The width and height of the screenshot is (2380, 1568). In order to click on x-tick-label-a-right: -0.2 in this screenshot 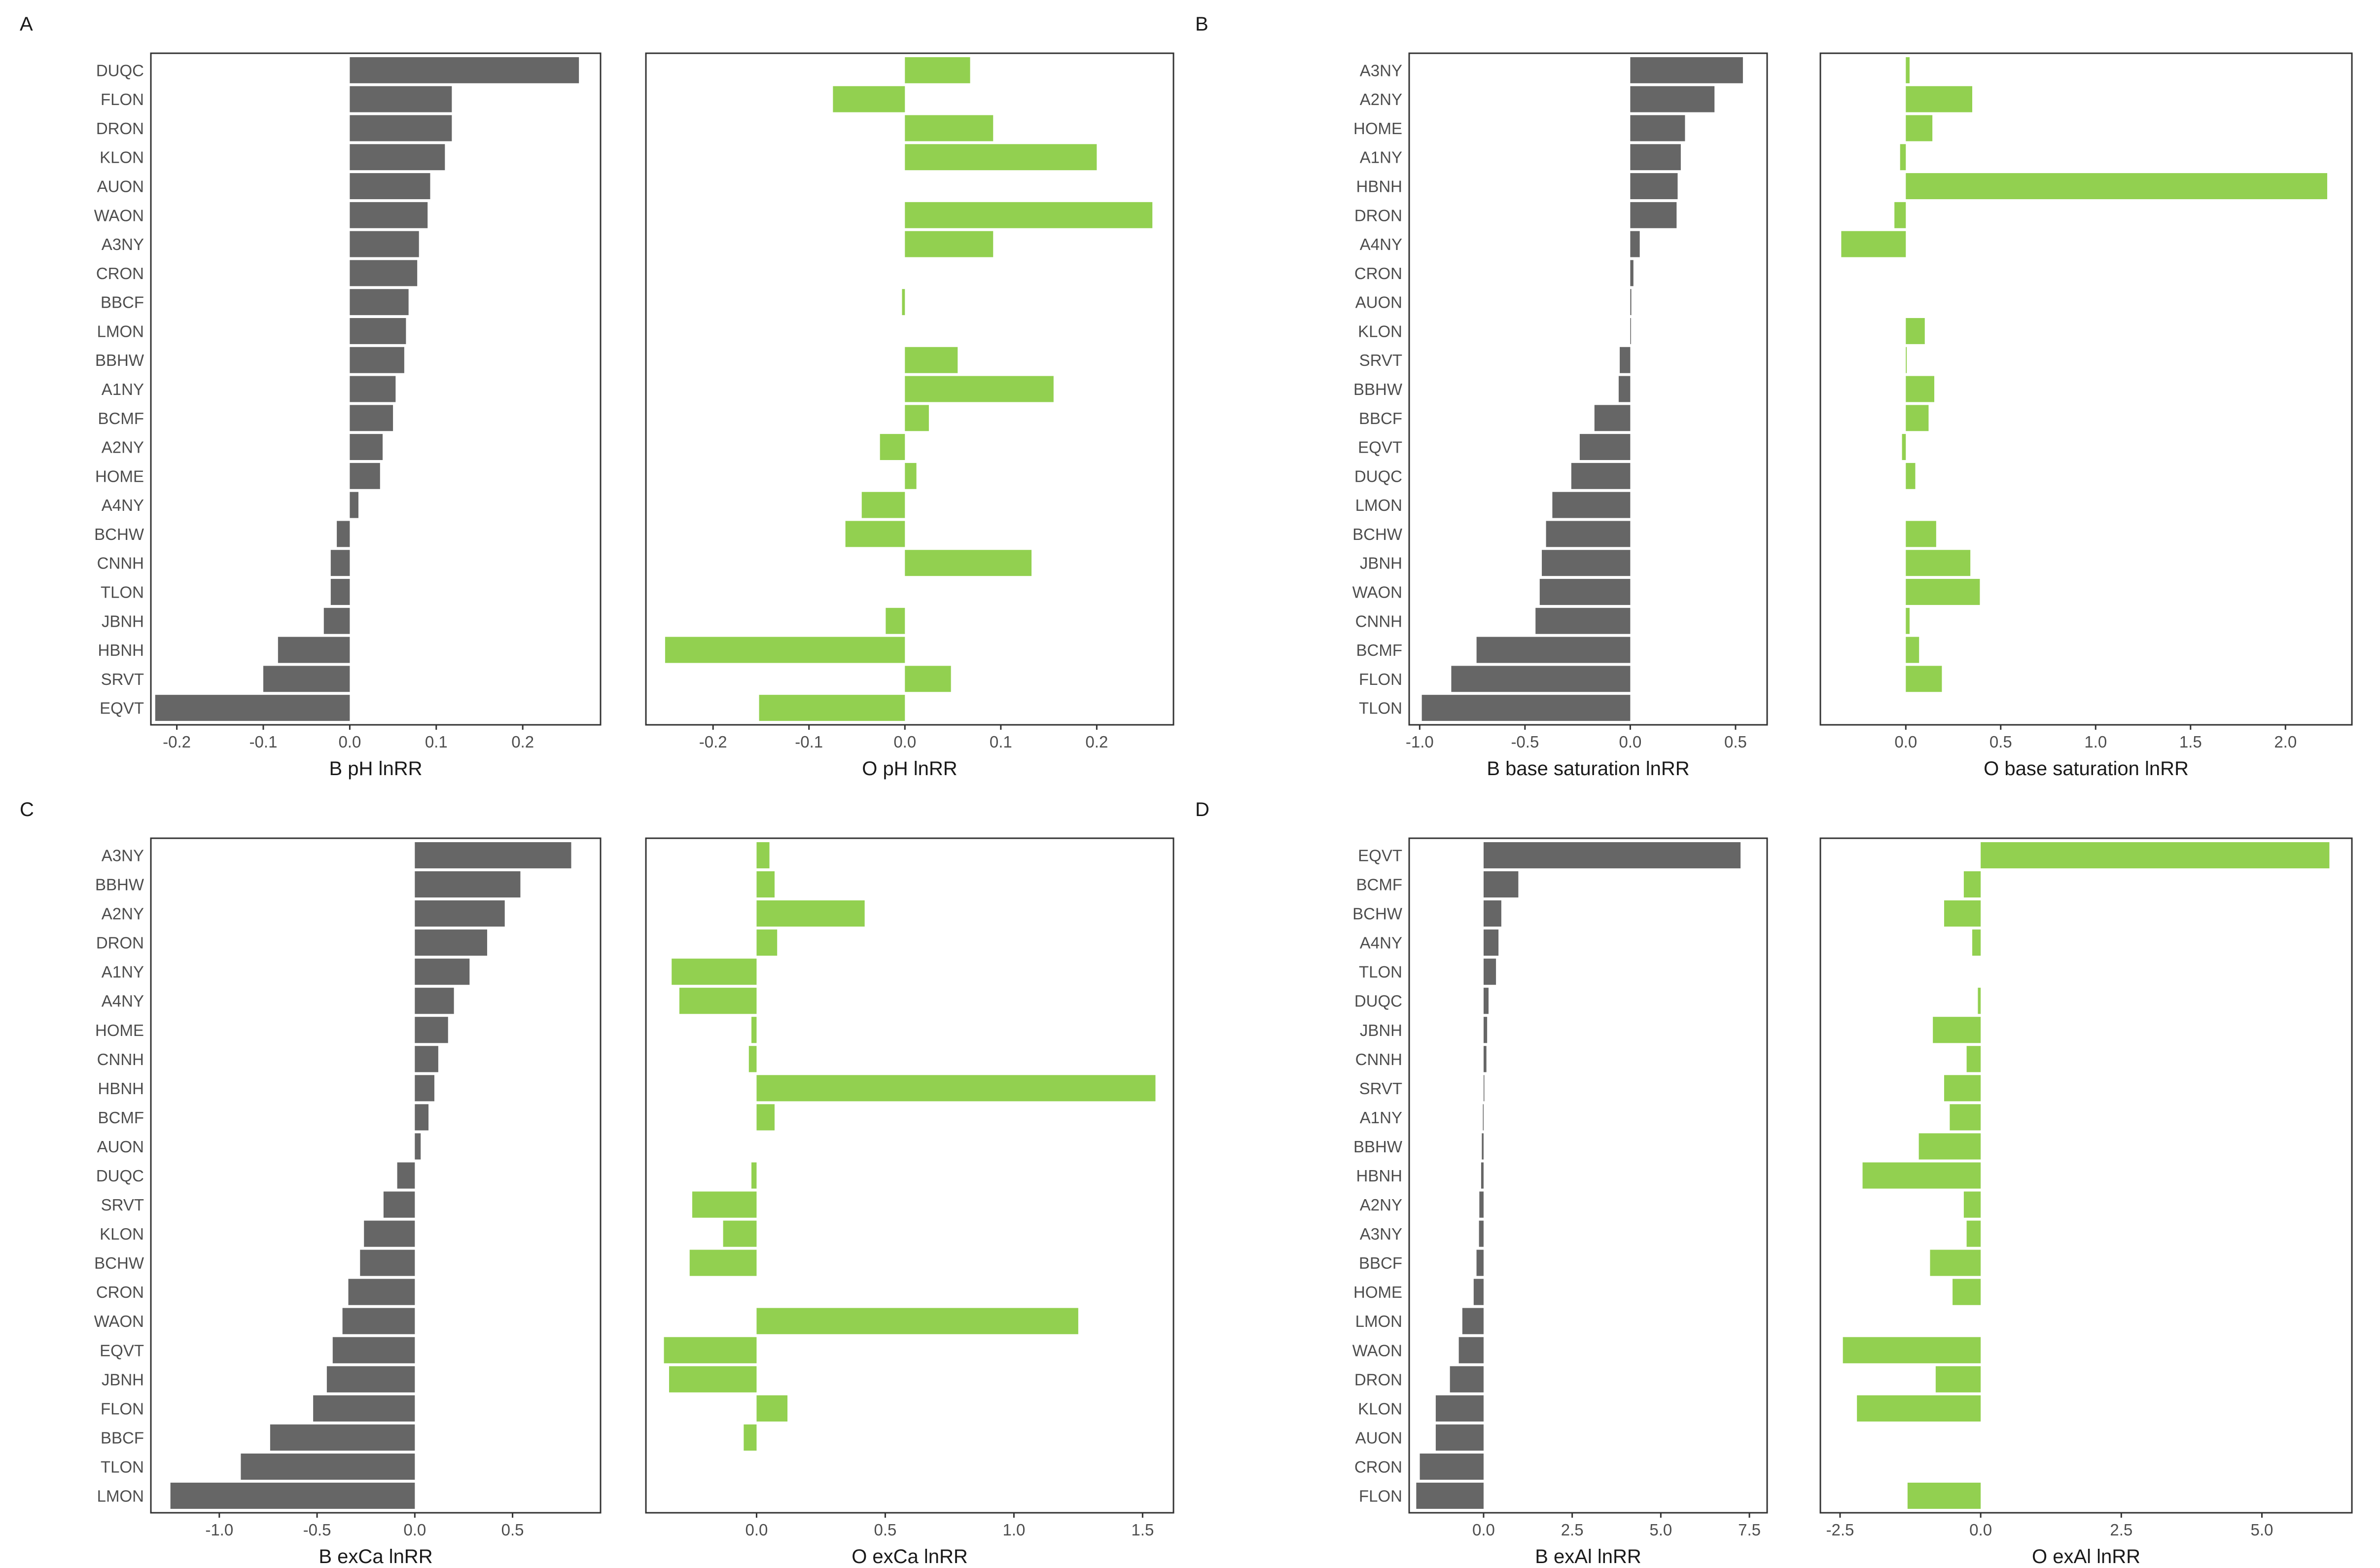, I will do `click(713, 742)`.